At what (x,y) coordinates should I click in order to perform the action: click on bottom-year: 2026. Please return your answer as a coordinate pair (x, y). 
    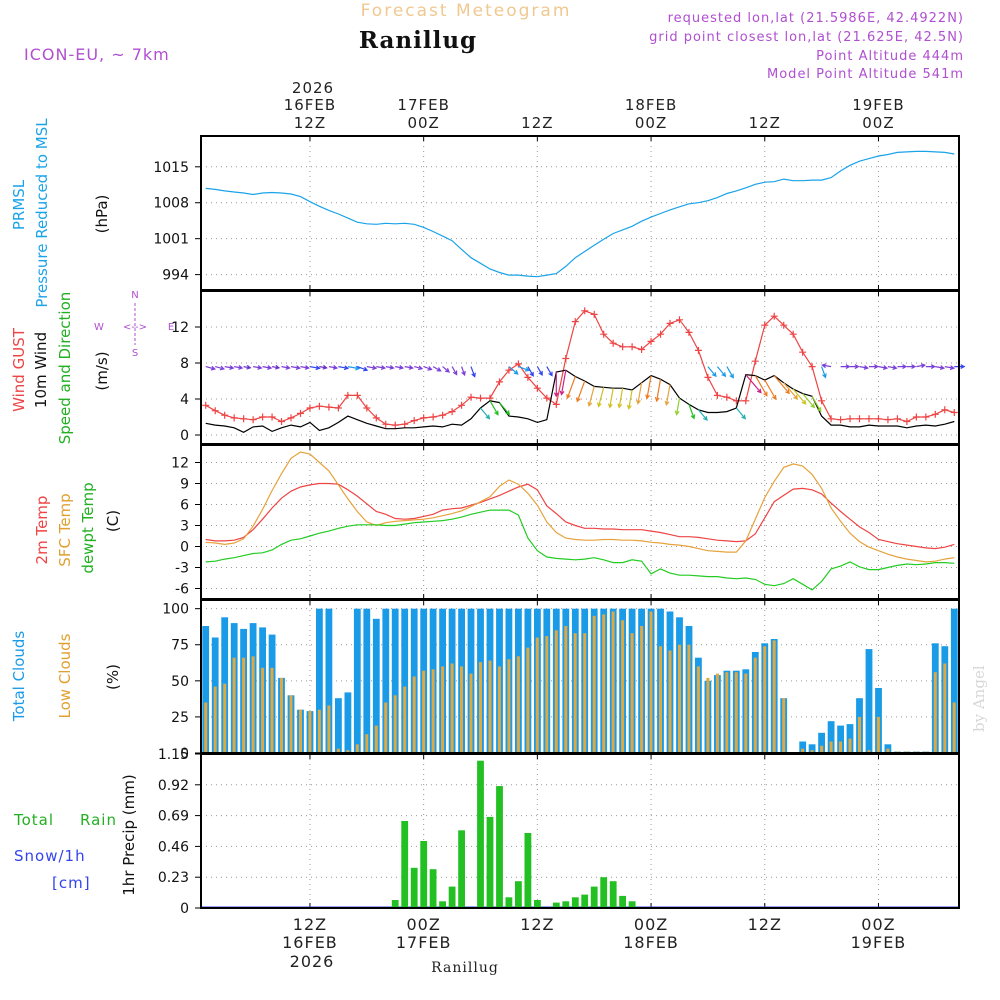
    Looking at the image, I should click on (312, 961).